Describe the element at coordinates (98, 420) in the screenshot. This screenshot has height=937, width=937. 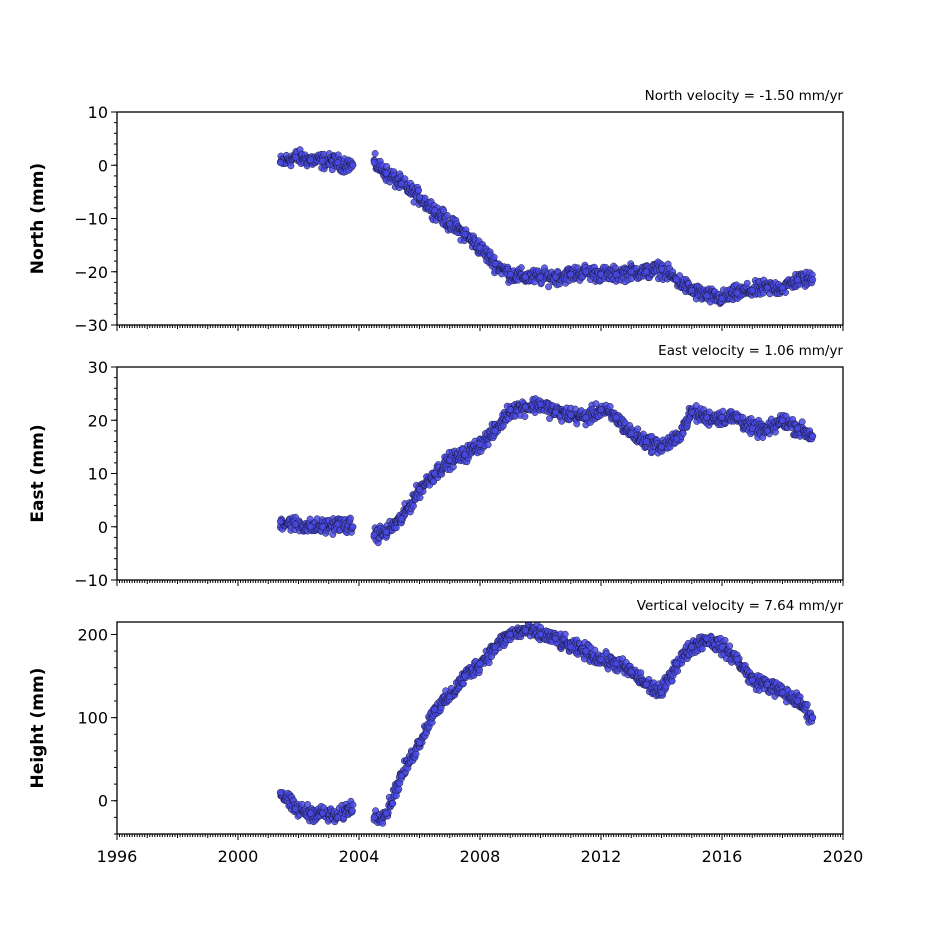
I see `y-tick-label: 20` at that location.